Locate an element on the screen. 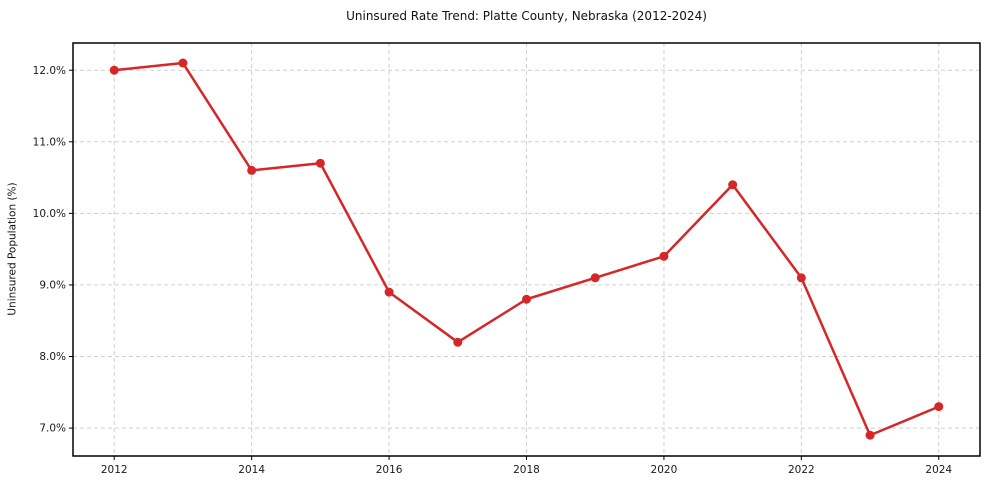  y-tick-label: 12.0% is located at coordinates (49, 71).